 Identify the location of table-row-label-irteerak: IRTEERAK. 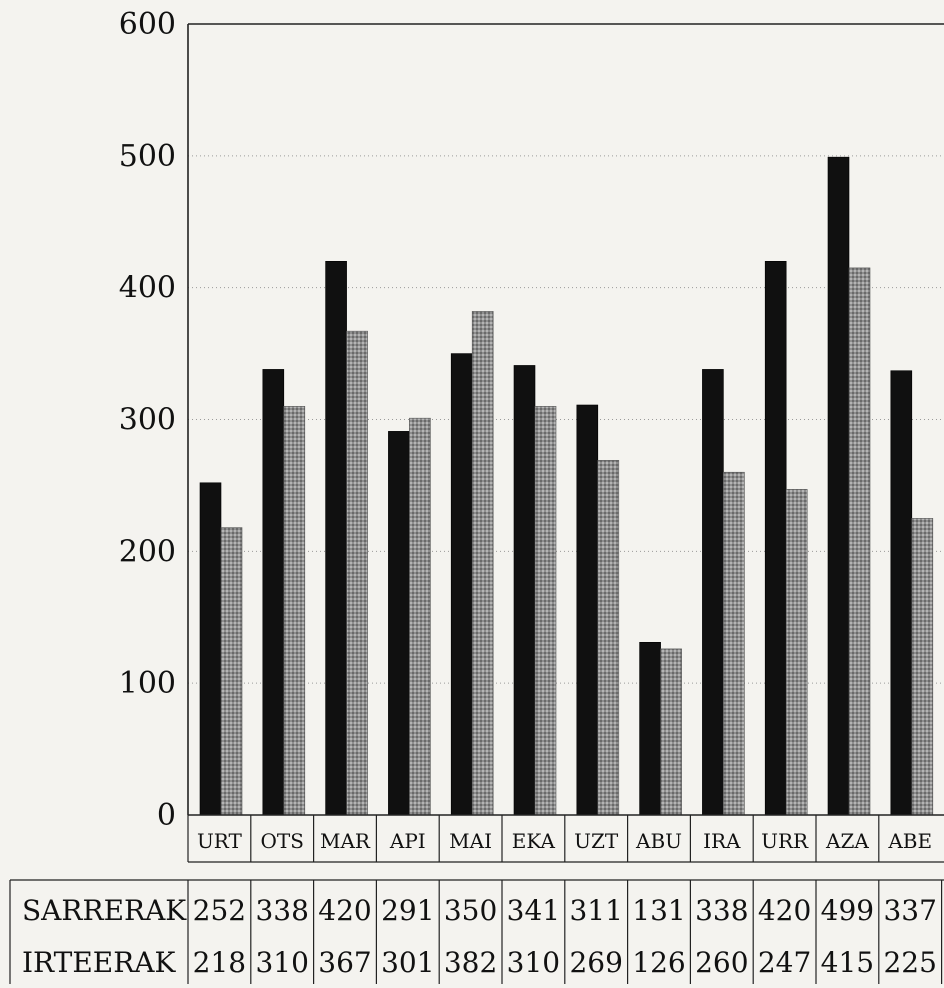
(99, 962).